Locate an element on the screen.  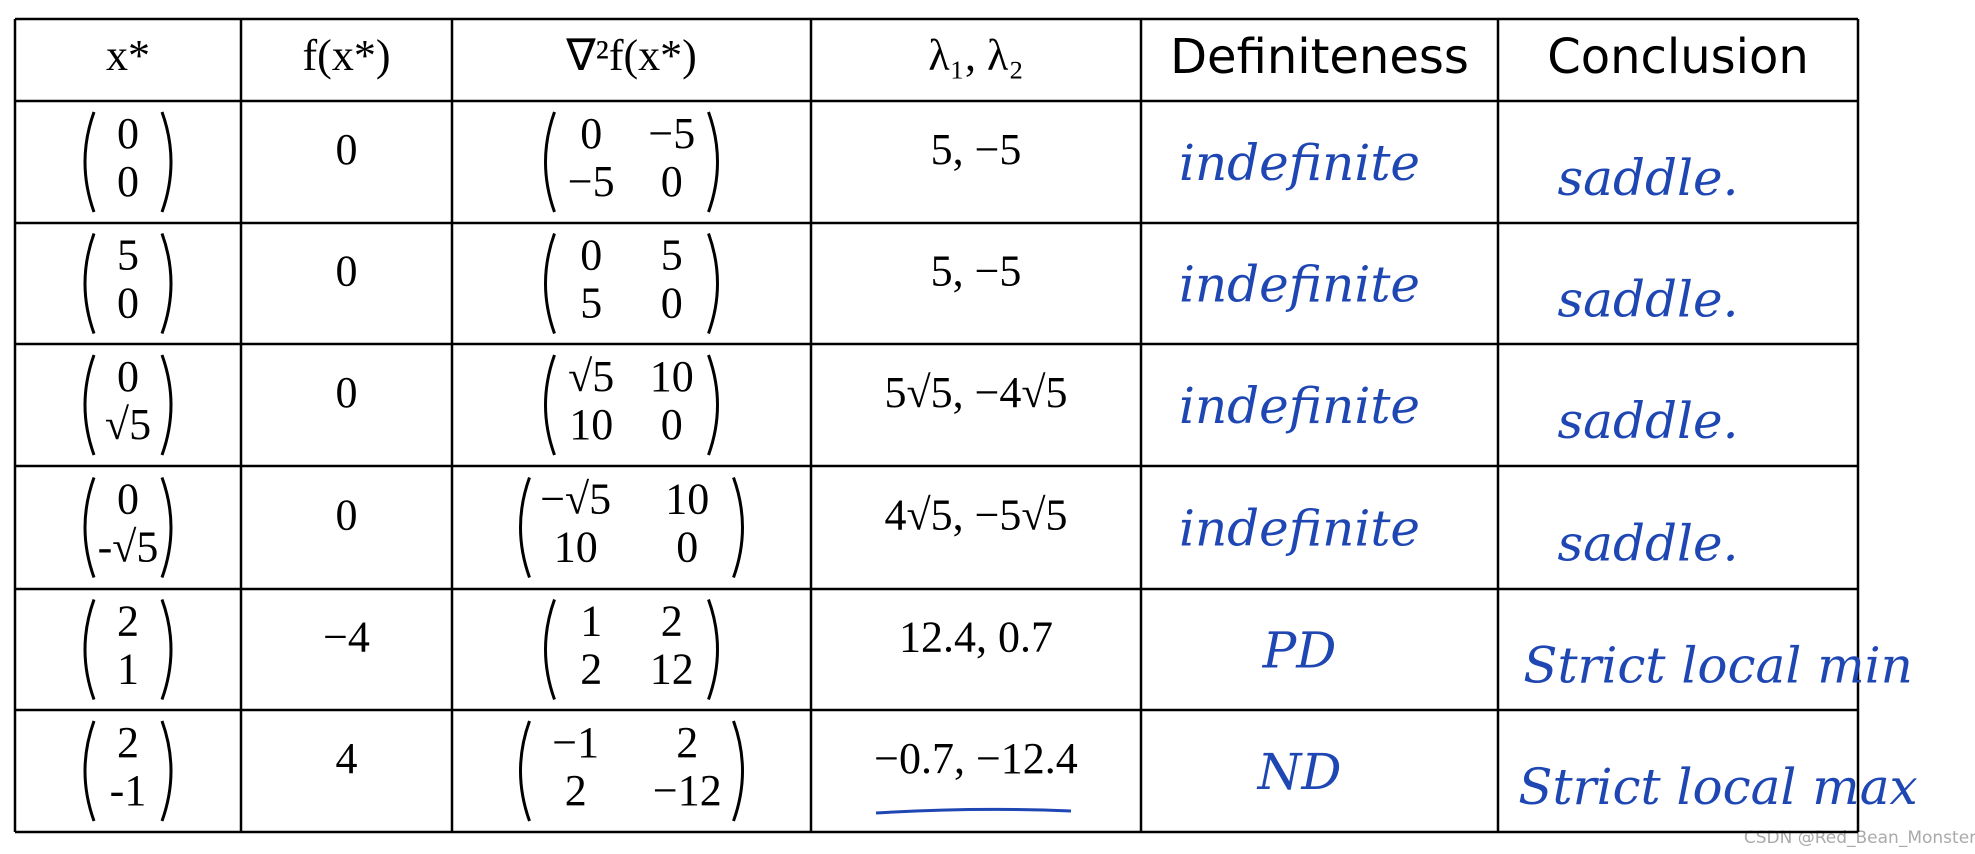
conclusion: Strict local min is located at coordinates (1718, 666).